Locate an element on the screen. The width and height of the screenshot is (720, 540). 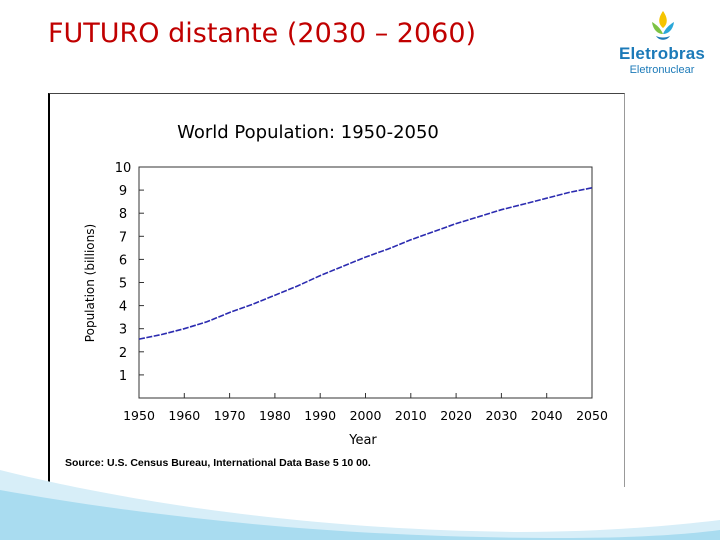
y-axis-ticks: 1 2 3 4 5 6 7 8 9 10 is located at coordinates (129, 272).